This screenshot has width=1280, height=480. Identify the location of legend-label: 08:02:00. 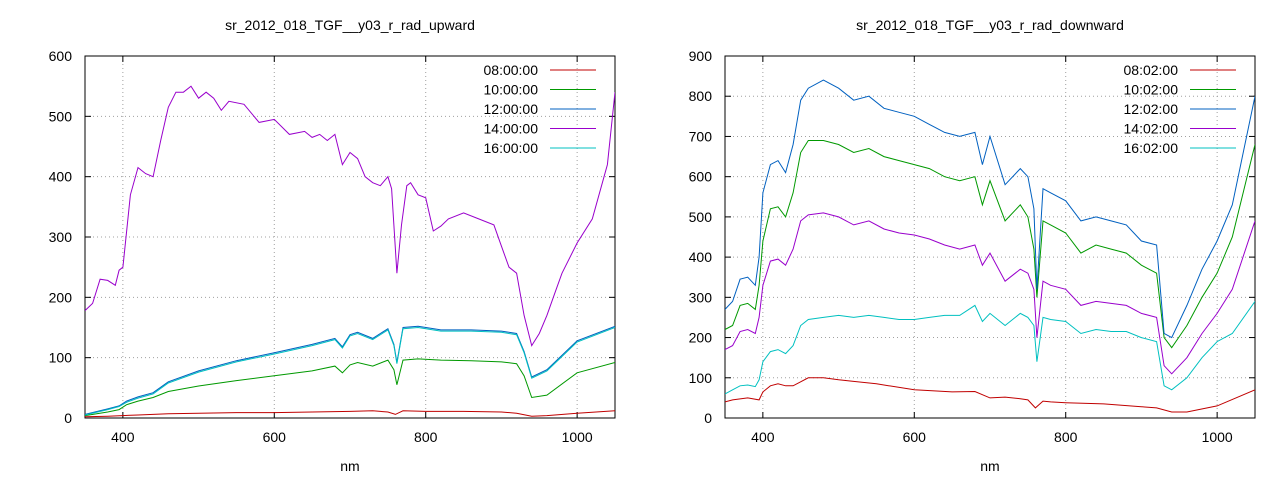
(1151, 70).